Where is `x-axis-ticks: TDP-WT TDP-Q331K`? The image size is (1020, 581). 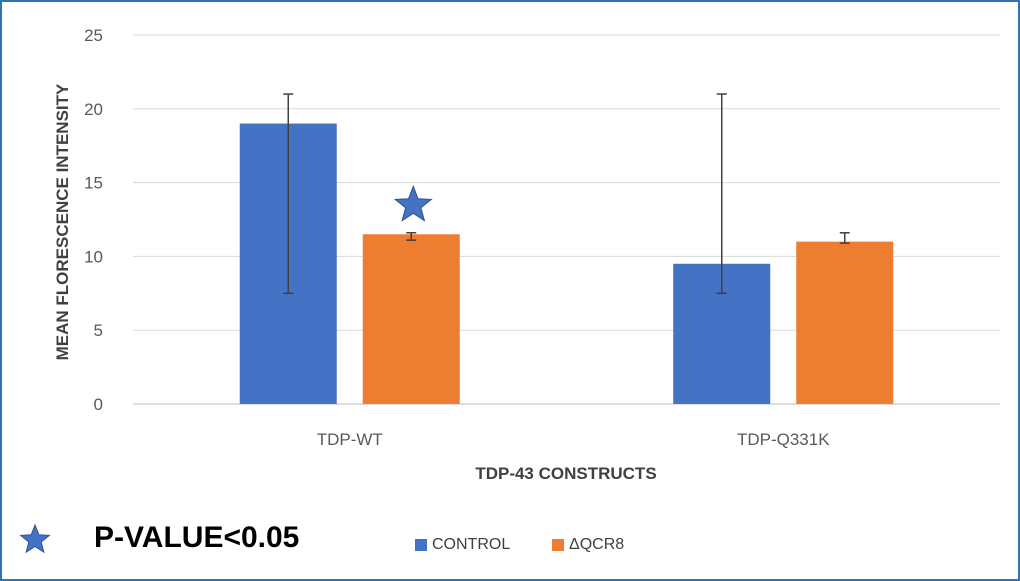 x-axis-ticks: TDP-WT TDP-Q331K is located at coordinates (573, 439).